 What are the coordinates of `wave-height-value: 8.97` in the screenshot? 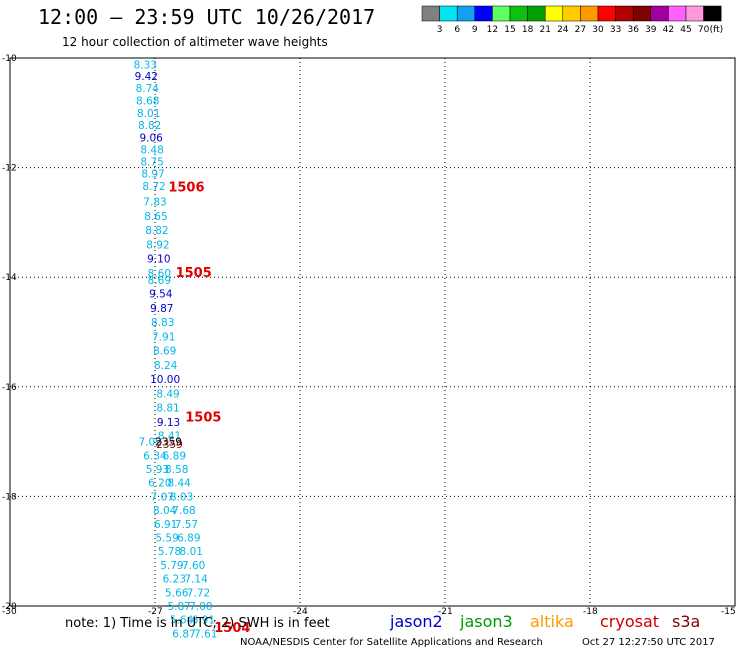 It's located at (152, 175).